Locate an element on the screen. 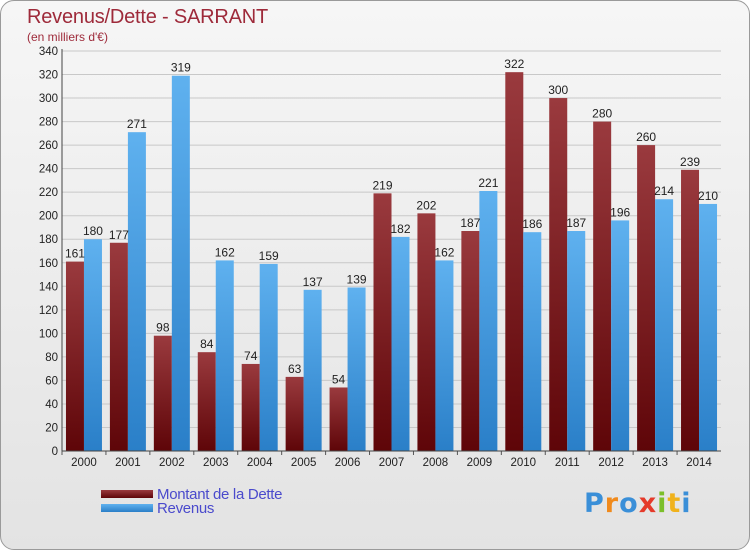 The image size is (750, 550). x-tick-label: 2009 is located at coordinates (480, 463).